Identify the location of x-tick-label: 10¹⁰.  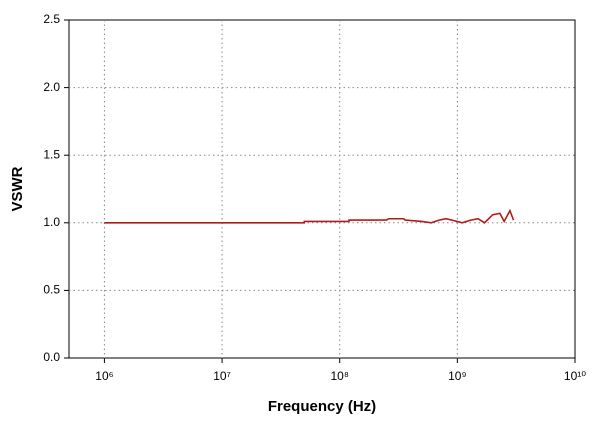
(575, 376).